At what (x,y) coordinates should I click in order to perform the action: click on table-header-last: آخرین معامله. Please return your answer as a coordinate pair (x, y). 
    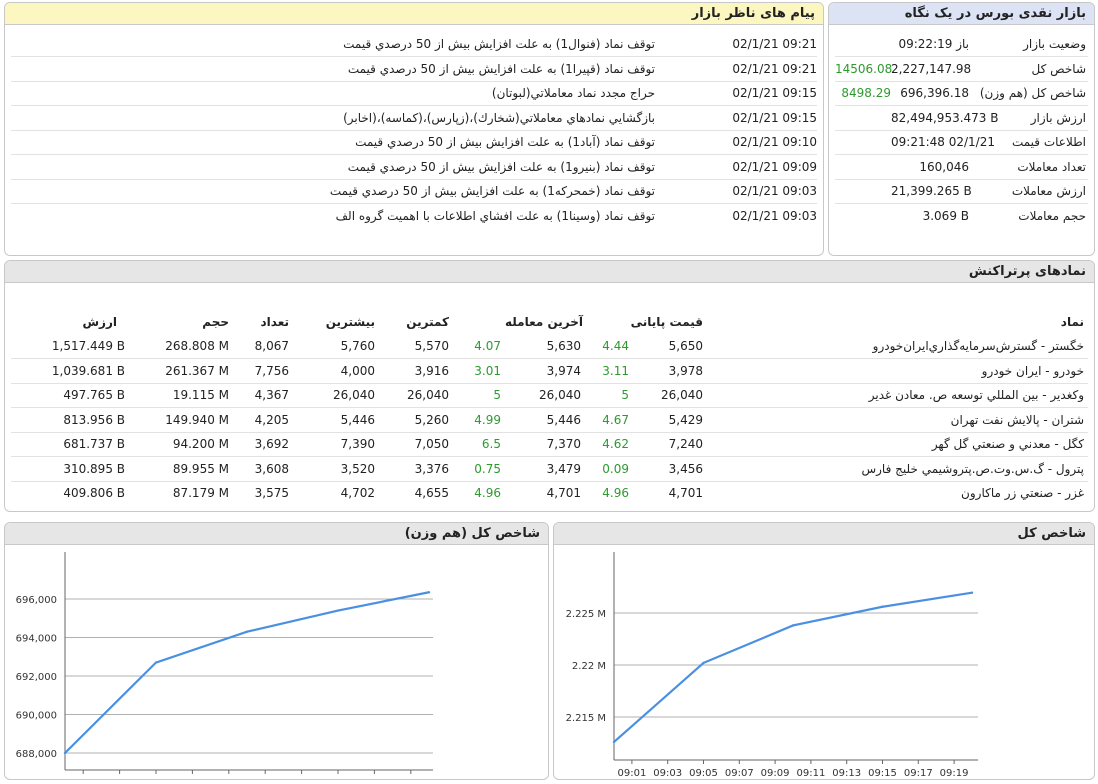
    Looking at the image, I should click on (543, 322).